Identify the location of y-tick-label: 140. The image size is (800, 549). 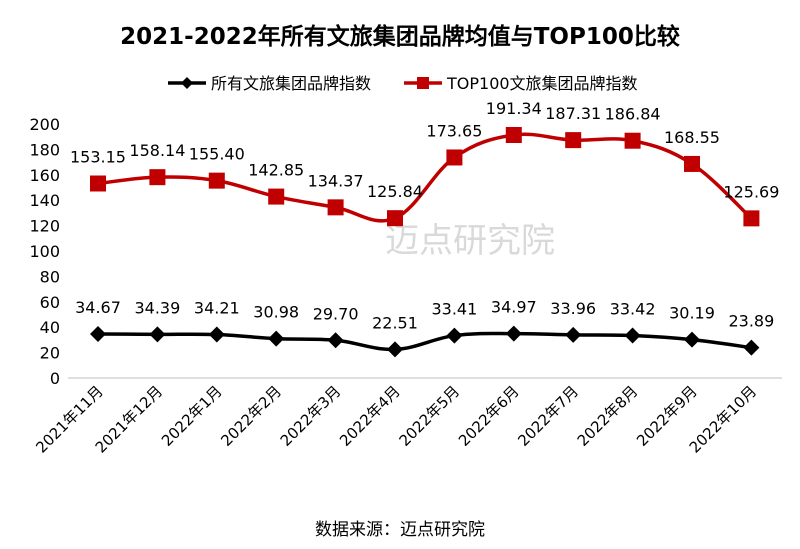
(44, 200).